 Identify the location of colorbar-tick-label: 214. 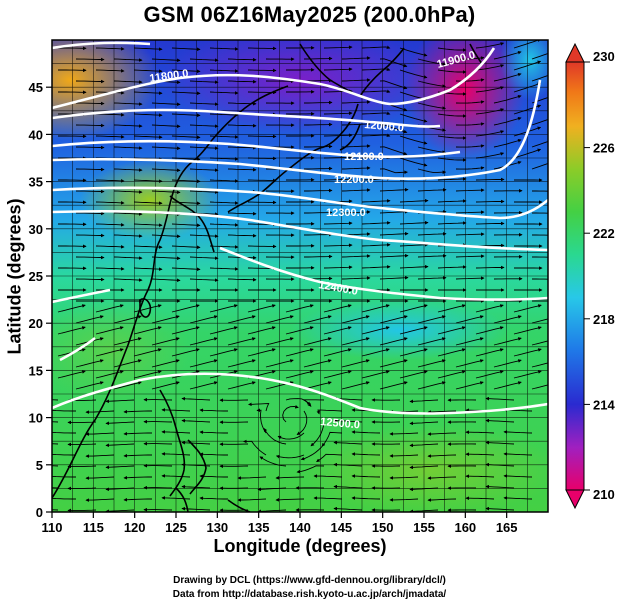
(604, 404).